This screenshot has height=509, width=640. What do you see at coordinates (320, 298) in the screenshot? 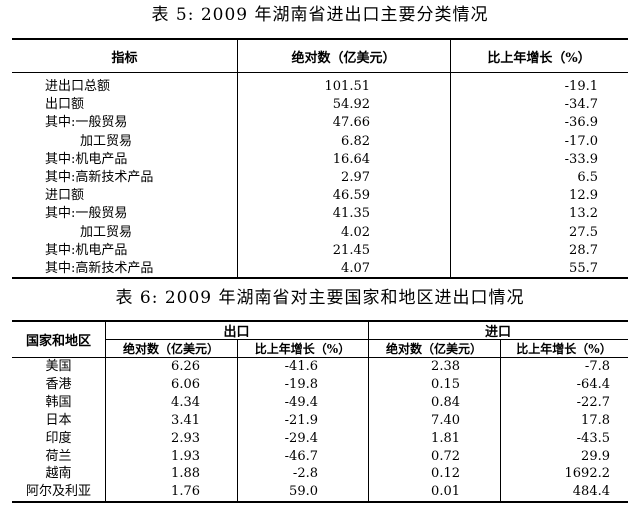
I see `table-title: 表 6: 2009 年湖南省对主要国家和地区进出口情况` at bounding box center [320, 298].